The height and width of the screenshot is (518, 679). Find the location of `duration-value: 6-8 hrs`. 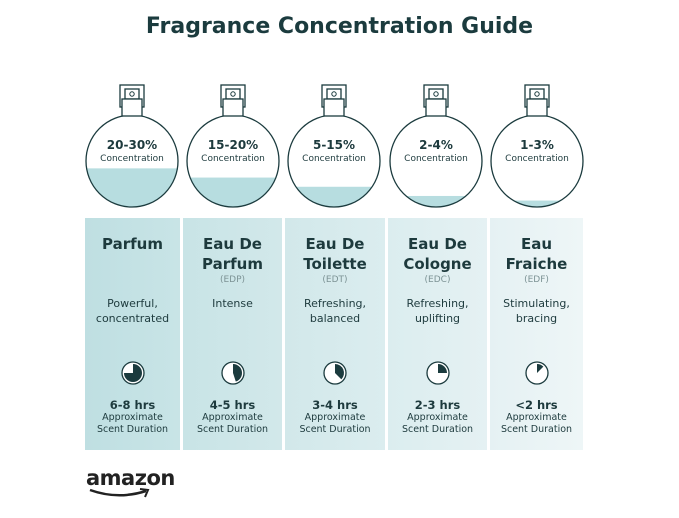

duration-value: 6-8 hrs is located at coordinates (132, 405).